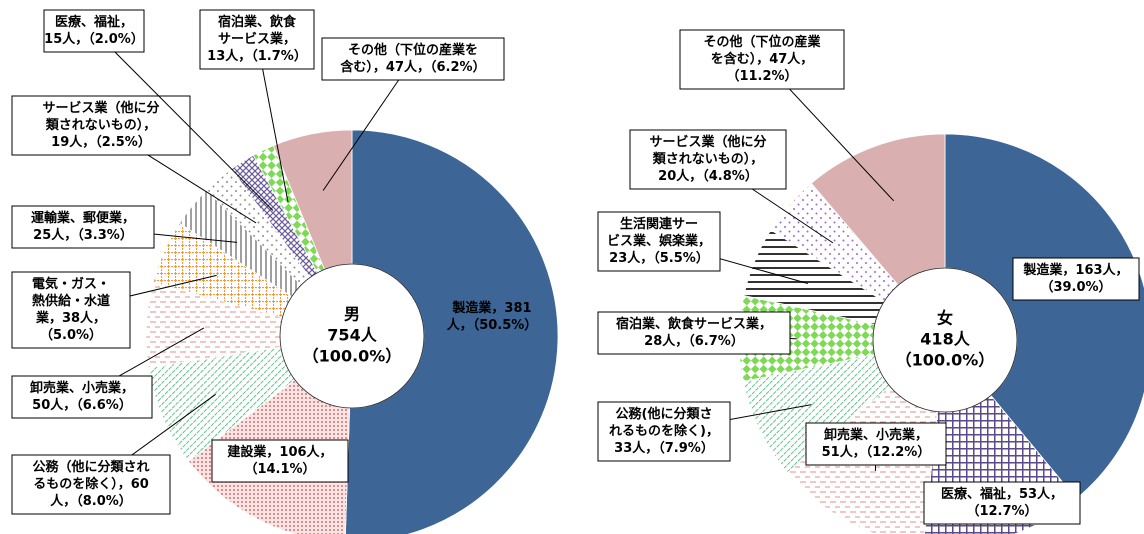 This screenshot has width=1144, height=534. I want to click on data-label: 製造業，163人，, so click(1075, 270).